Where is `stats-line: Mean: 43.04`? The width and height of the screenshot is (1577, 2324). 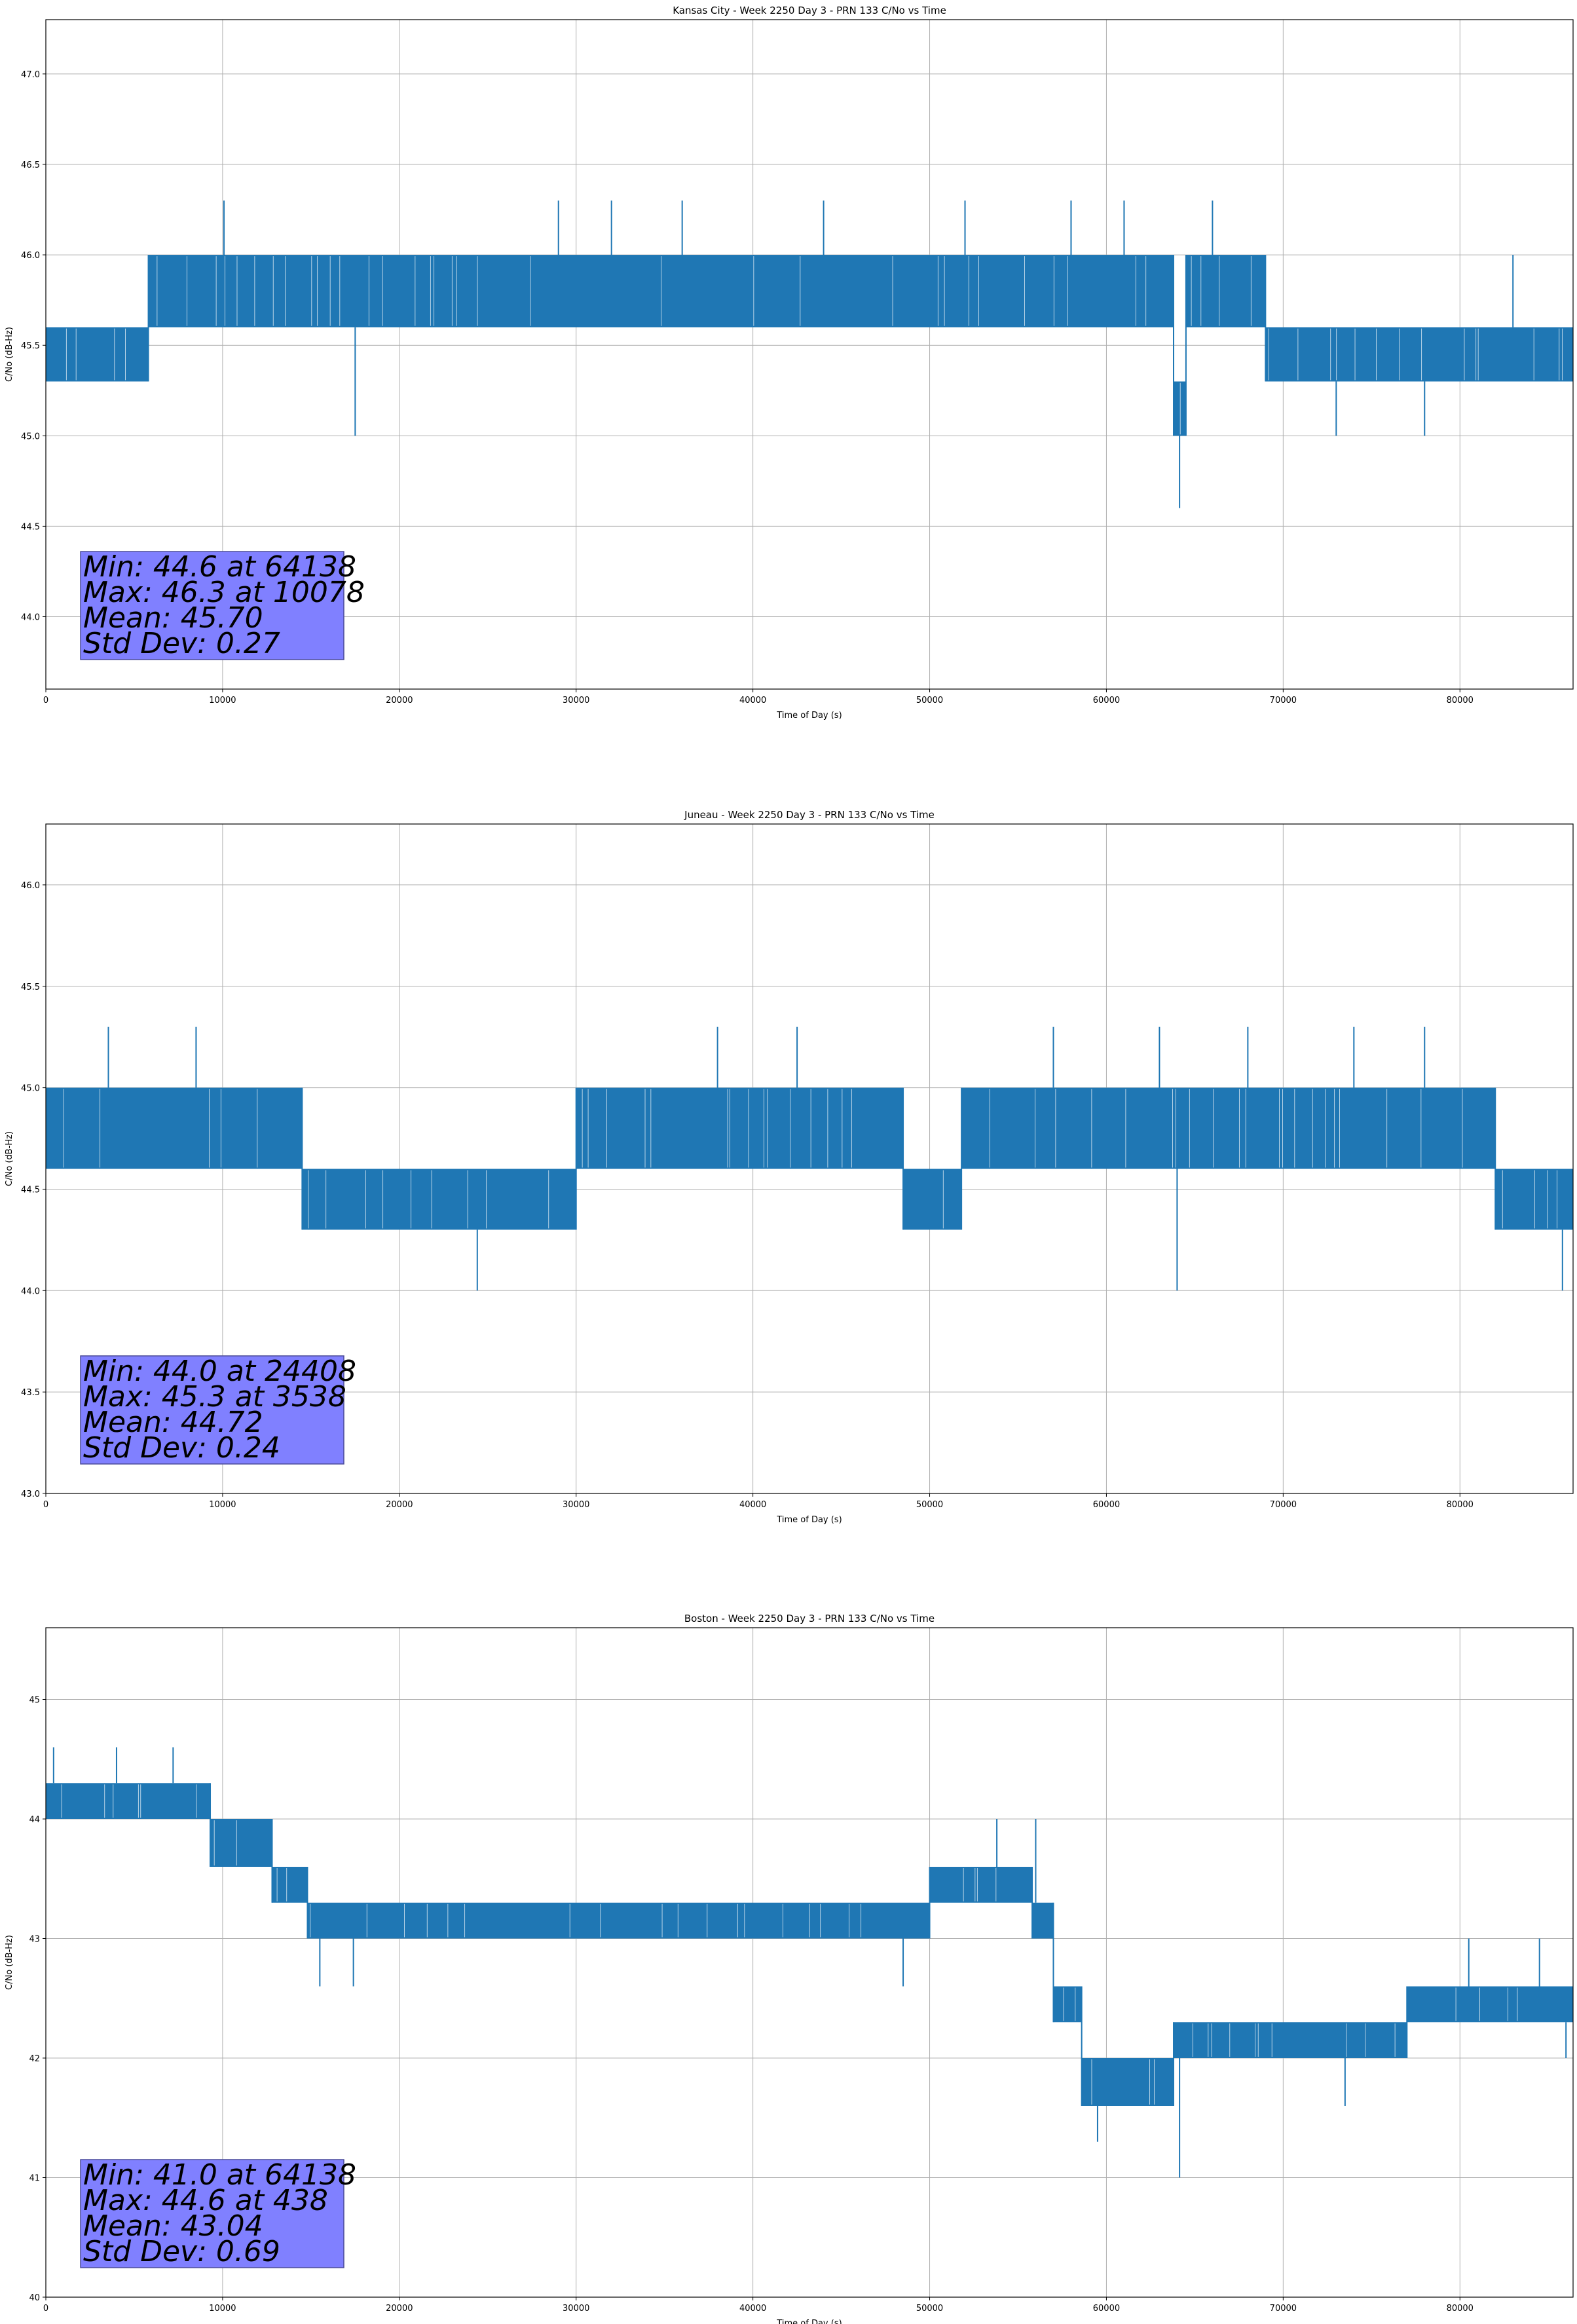 stats-line: Mean: 43.04 is located at coordinates (173, 2226).